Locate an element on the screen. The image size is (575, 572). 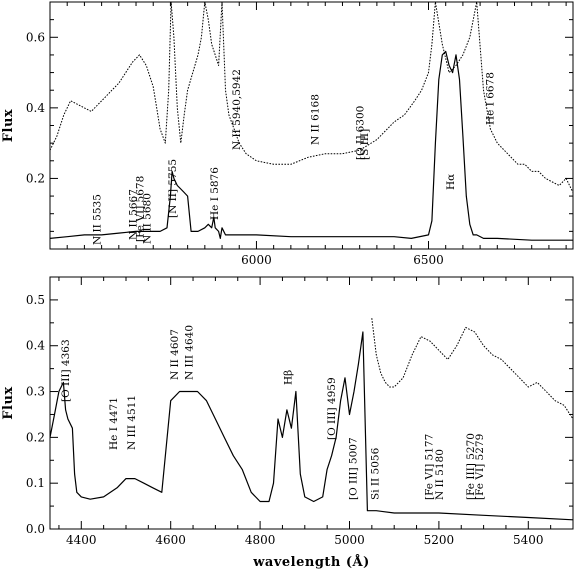
top-line-annotation: N II 5667 is located at coordinates (134, 214).